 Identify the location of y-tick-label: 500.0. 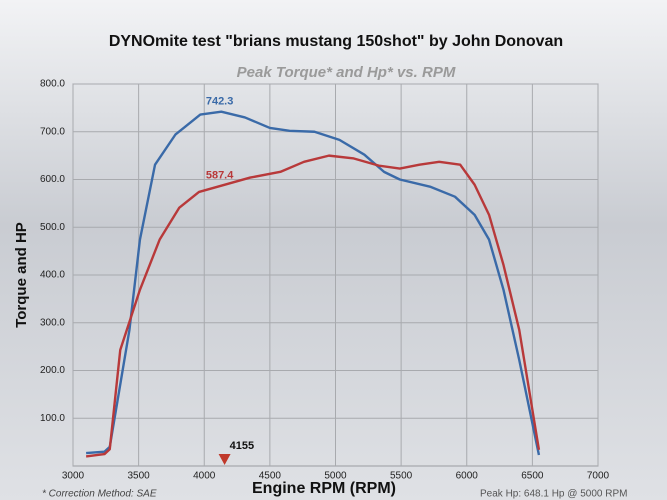
(52, 227).